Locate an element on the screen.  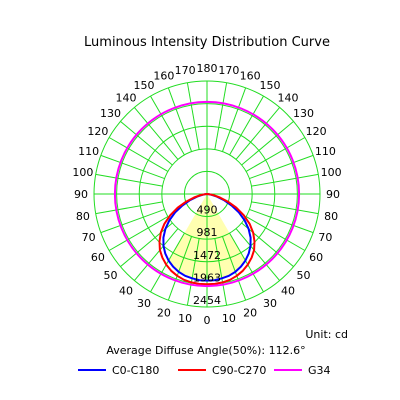
legend-label: C0-C180 is located at coordinates (135, 370).